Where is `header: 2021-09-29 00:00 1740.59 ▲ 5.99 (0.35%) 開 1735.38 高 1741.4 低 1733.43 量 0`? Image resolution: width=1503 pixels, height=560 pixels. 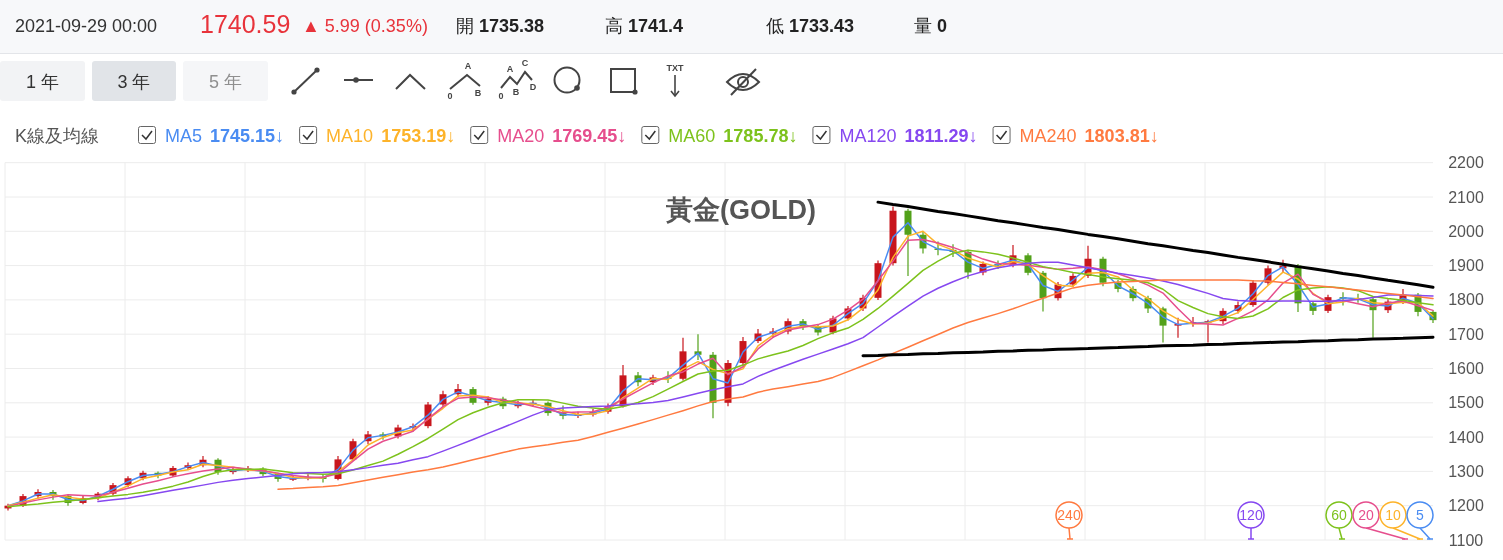 header: 2021-09-29 00:00 1740.59 ▲ 5.99 (0.35%) 開 1735.38 高 1741.4 低 1733.43 量 0 is located at coordinates (481, 24).